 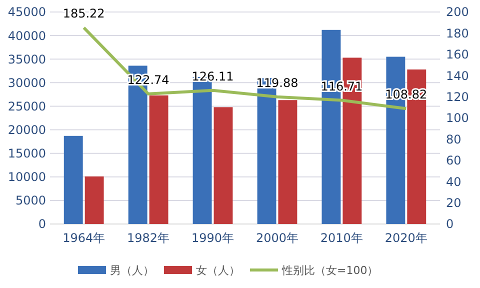 What do you see at coordinates (27, 153) in the screenshot?
I see `y-tick-label: 15000` at bounding box center [27, 153].